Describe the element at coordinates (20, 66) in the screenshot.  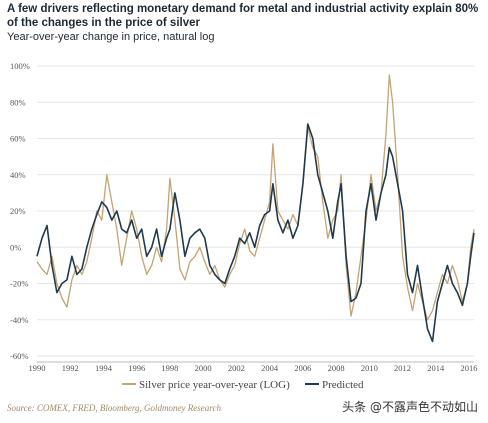
I see `y-tick-label: 100%` at that location.